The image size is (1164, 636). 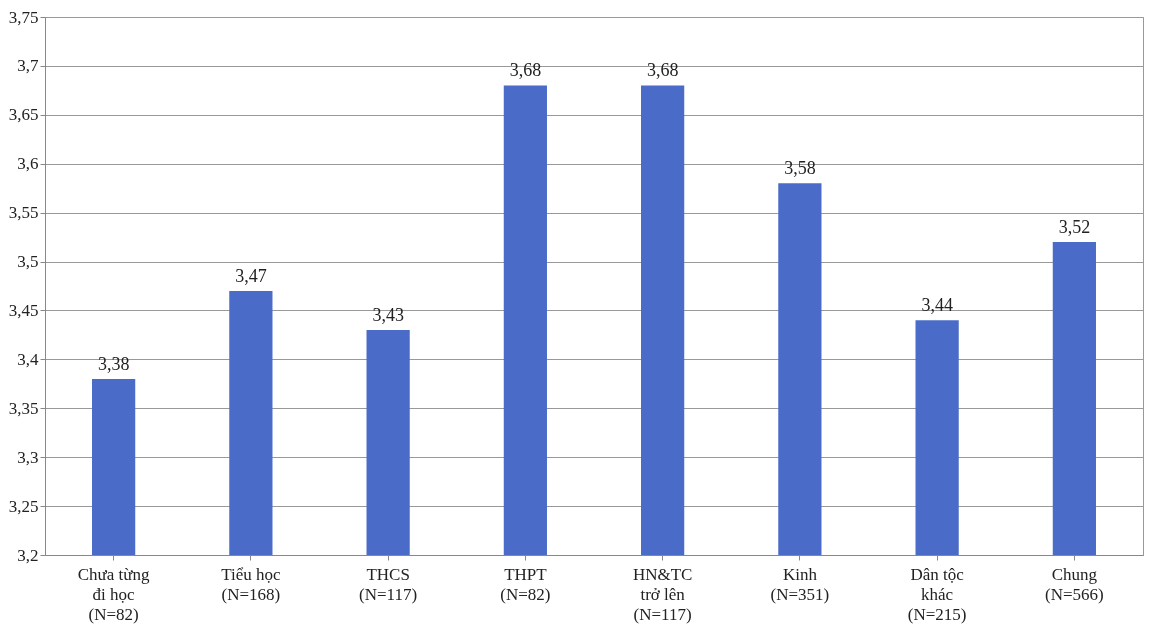 What do you see at coordinates (800, 584) in the screenshot?
I see `x-tick-label: Kinh (N=351)` at bounding box center [800, 584].